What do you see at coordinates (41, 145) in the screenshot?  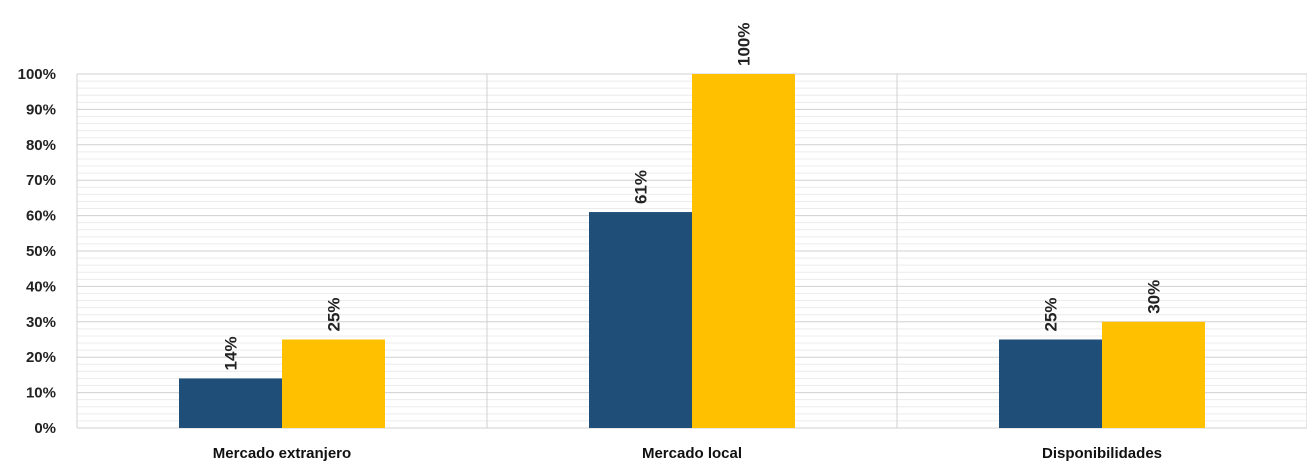 I see `y-tick-label: 80%` at bounding box center [41, 145].